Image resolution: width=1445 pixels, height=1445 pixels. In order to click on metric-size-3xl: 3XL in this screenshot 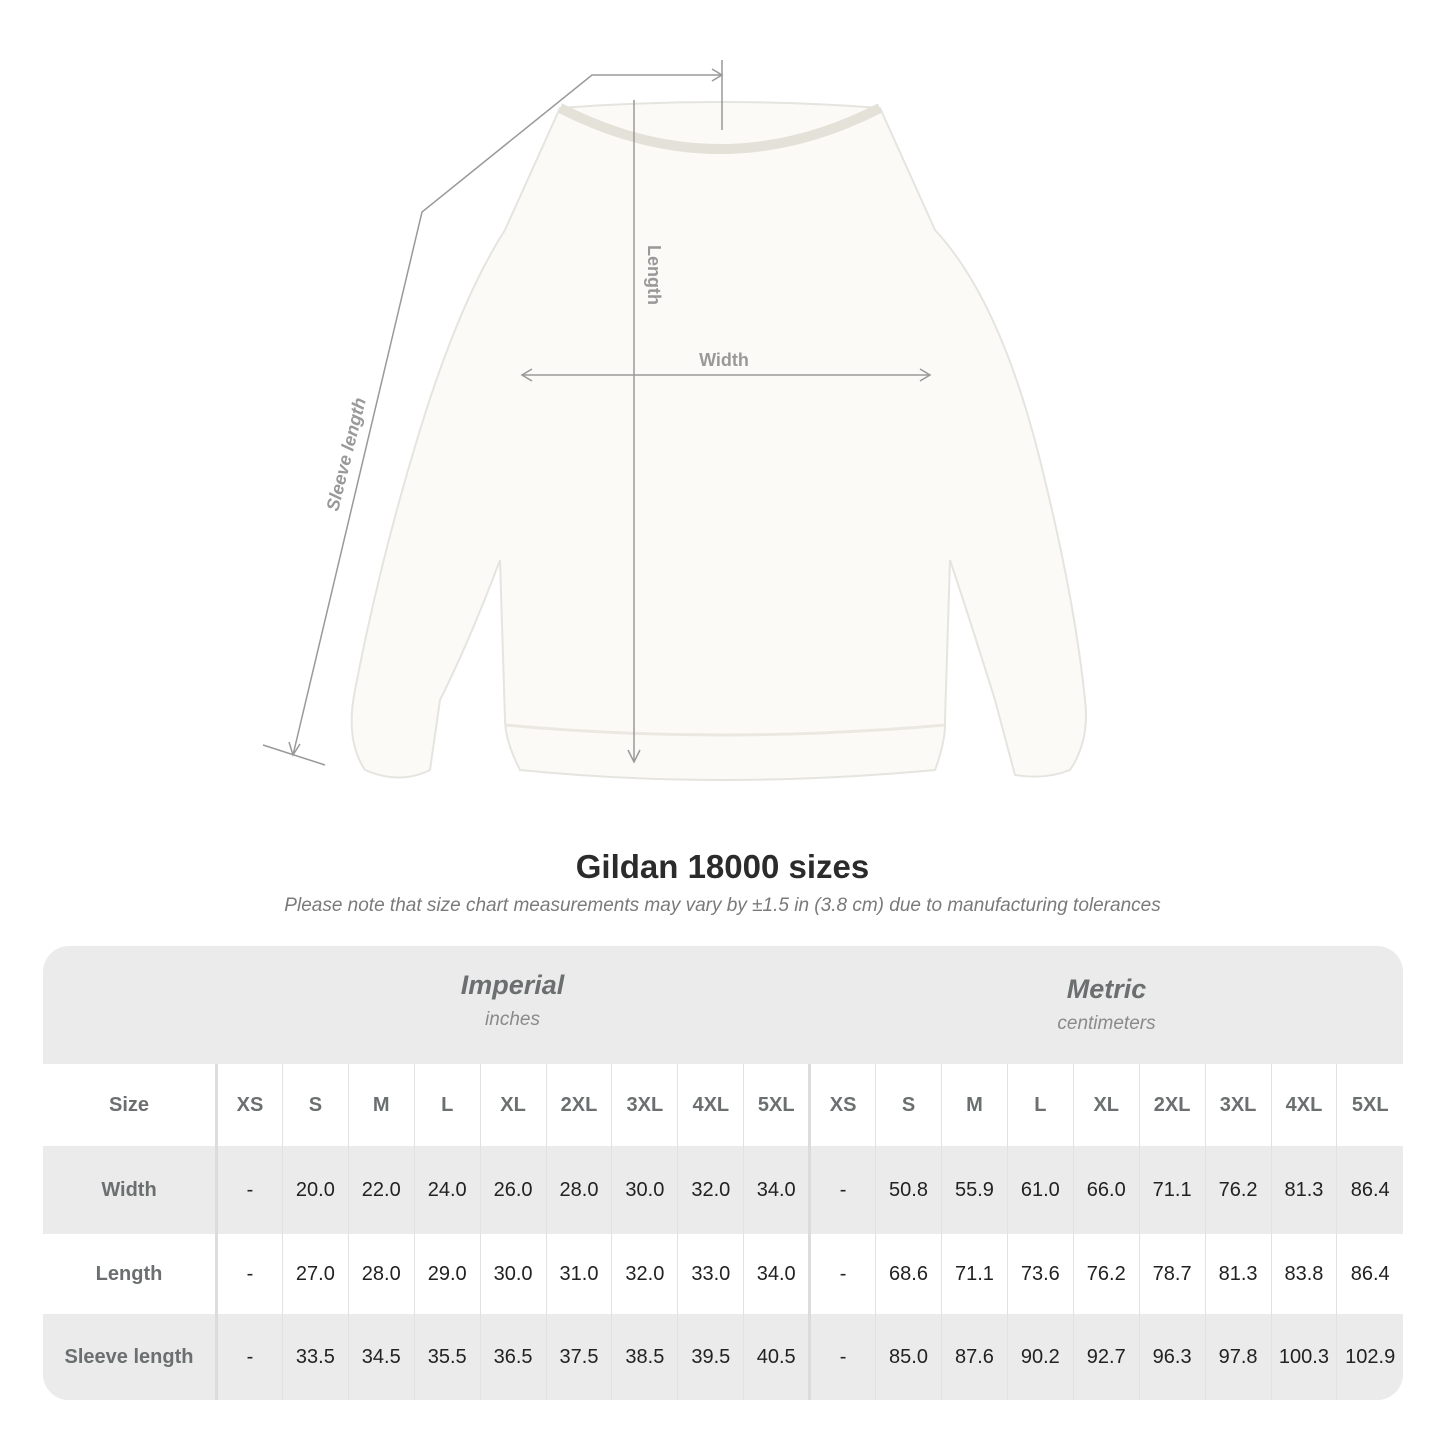, I will do `click(1237, 1105)`.